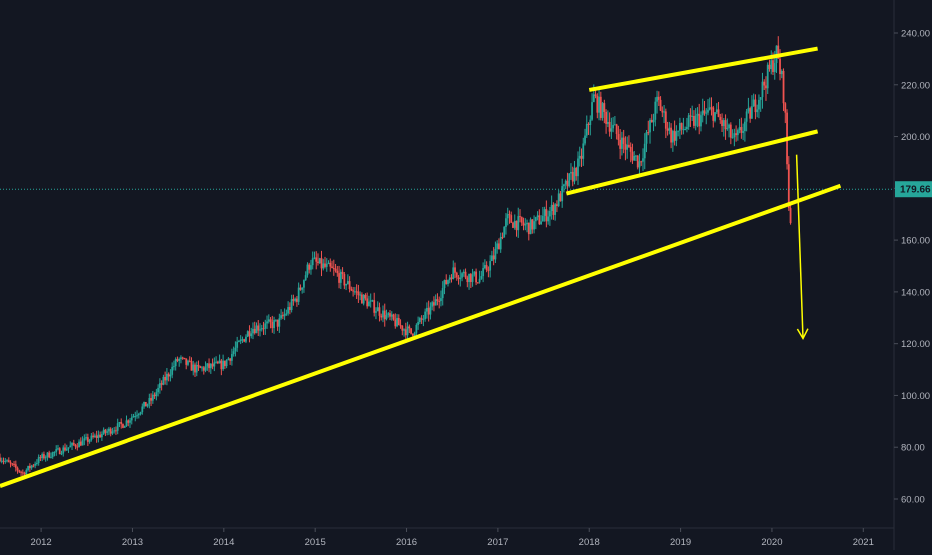 The image size is (932, 555). Describe the element at coordinates (771, 542) in the screenshot. I see `x-tick-label: 2020` at that location.